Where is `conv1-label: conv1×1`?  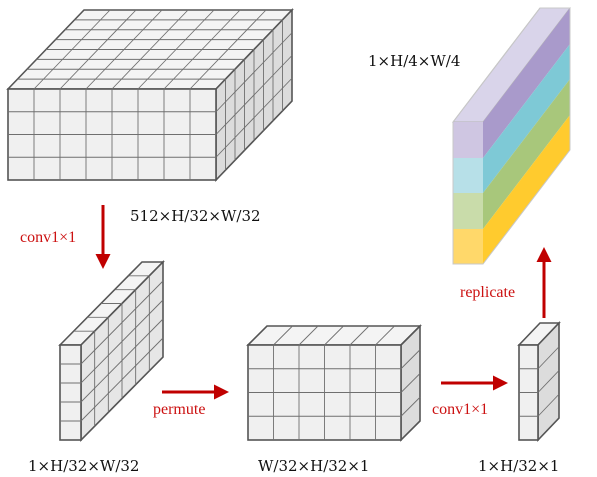
conv1-label: conv1×1 is located at coordinates (48, 237).